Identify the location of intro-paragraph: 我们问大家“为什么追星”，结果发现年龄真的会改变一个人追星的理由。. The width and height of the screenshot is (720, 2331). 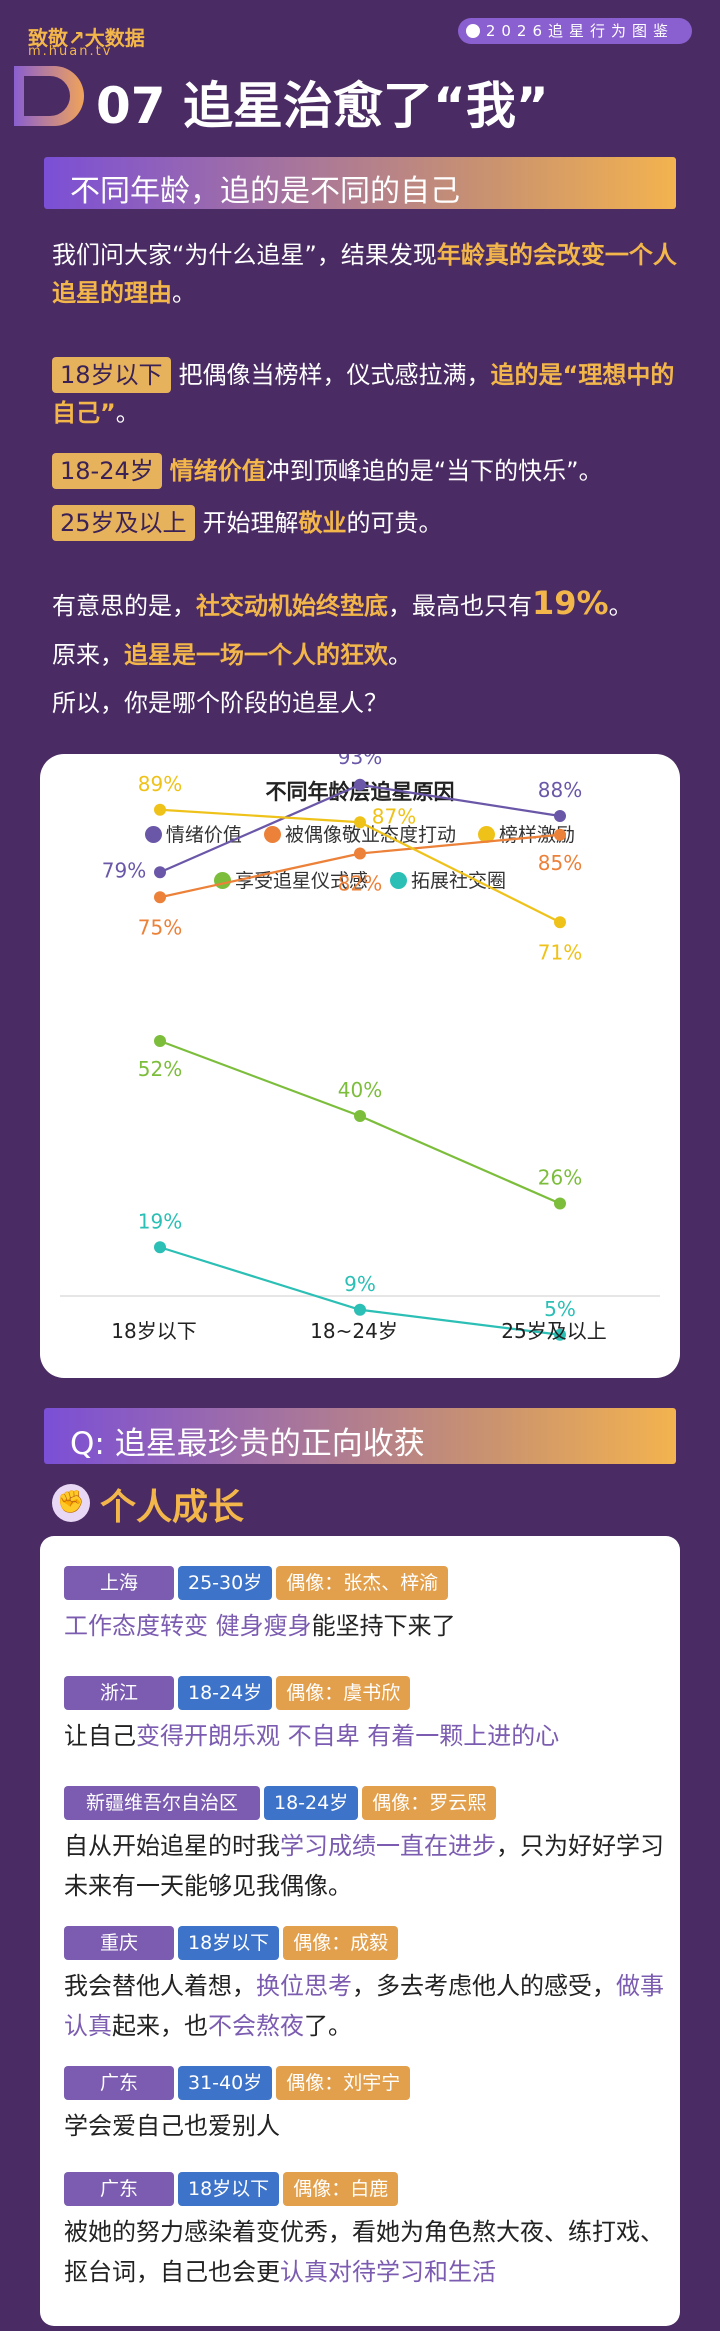
(372, 274).